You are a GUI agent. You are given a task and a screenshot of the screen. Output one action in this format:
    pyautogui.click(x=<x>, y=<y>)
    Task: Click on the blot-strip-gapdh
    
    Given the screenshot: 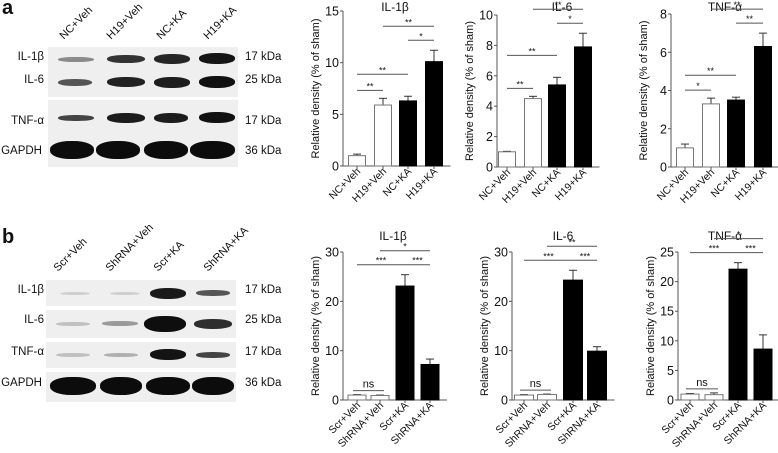 What is the action you would take?
    pyautogui.click(x=143, y=150)
    